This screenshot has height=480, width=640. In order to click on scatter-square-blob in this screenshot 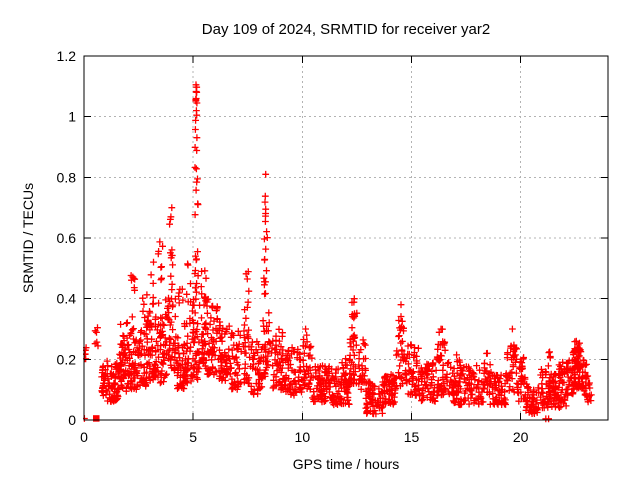, I will do `click(96, 418)`.